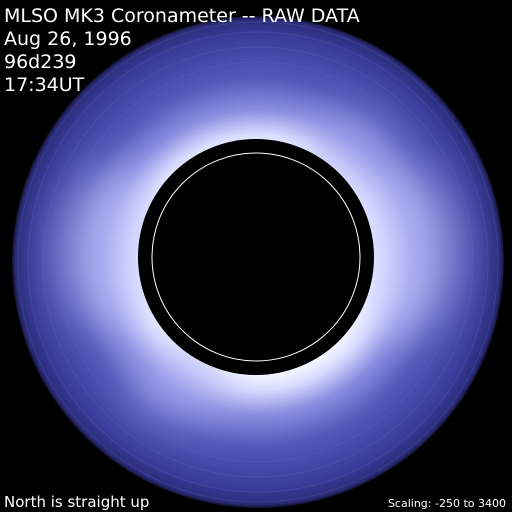 Image resolution: width=512 pixels, height=512 pixels. Describe the element at coordinates (447, 503) in the screenshot. I see `scaling-note: Scaling: -250 to 3400` at that location.